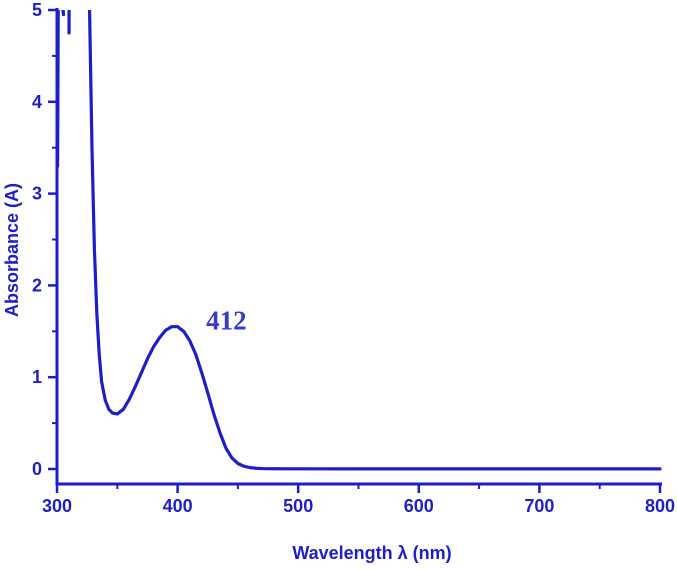 This screenshot has height=569, width=677. Describe the element at coordinates (371, 553) in the screenshot. I see `x-axis-title: Wavelength λ (nm)` at that location.